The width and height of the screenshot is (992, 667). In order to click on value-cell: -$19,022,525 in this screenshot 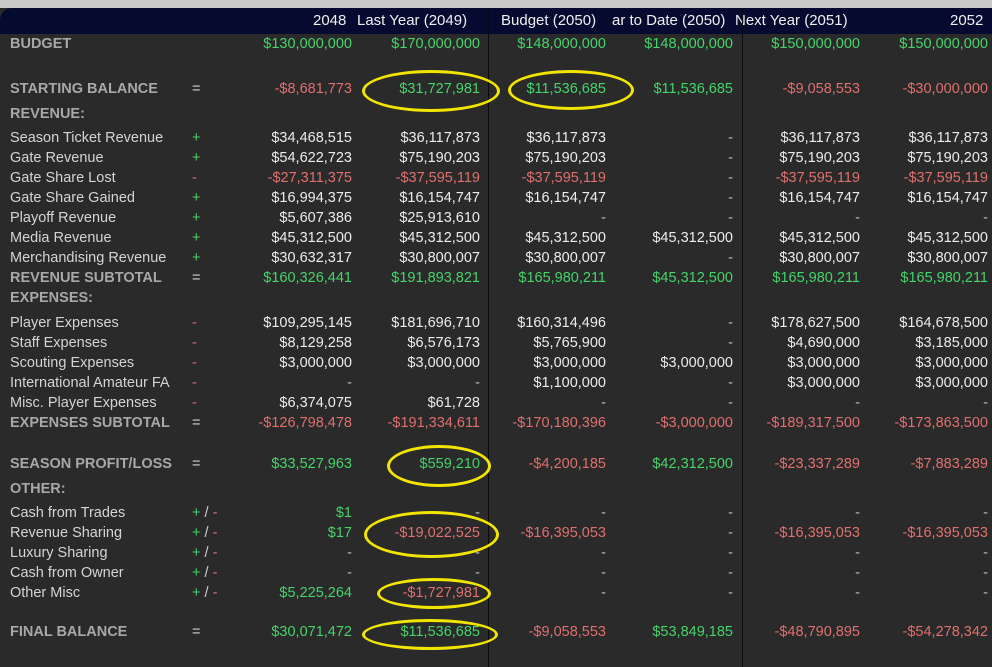, I will do `click(437, 533)`.